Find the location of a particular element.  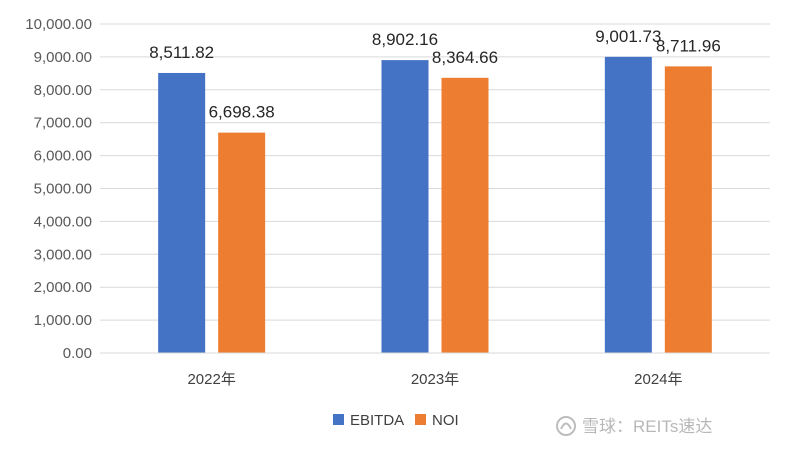

legend: EBITDA NOI is located at coordinates (396, 420).